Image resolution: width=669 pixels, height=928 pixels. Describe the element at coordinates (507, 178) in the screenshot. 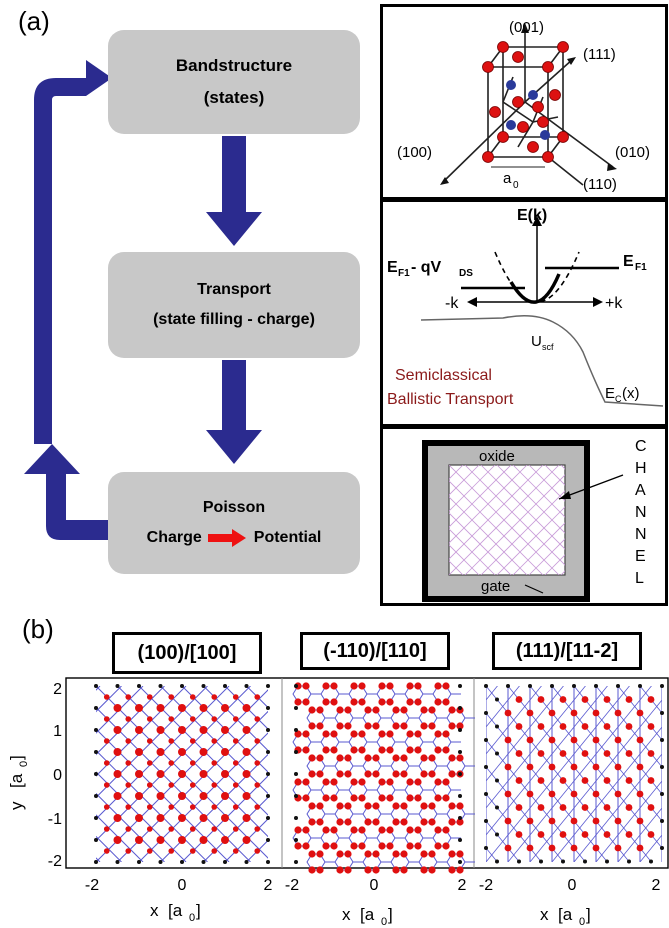

I see `a0-label: a` at that location.